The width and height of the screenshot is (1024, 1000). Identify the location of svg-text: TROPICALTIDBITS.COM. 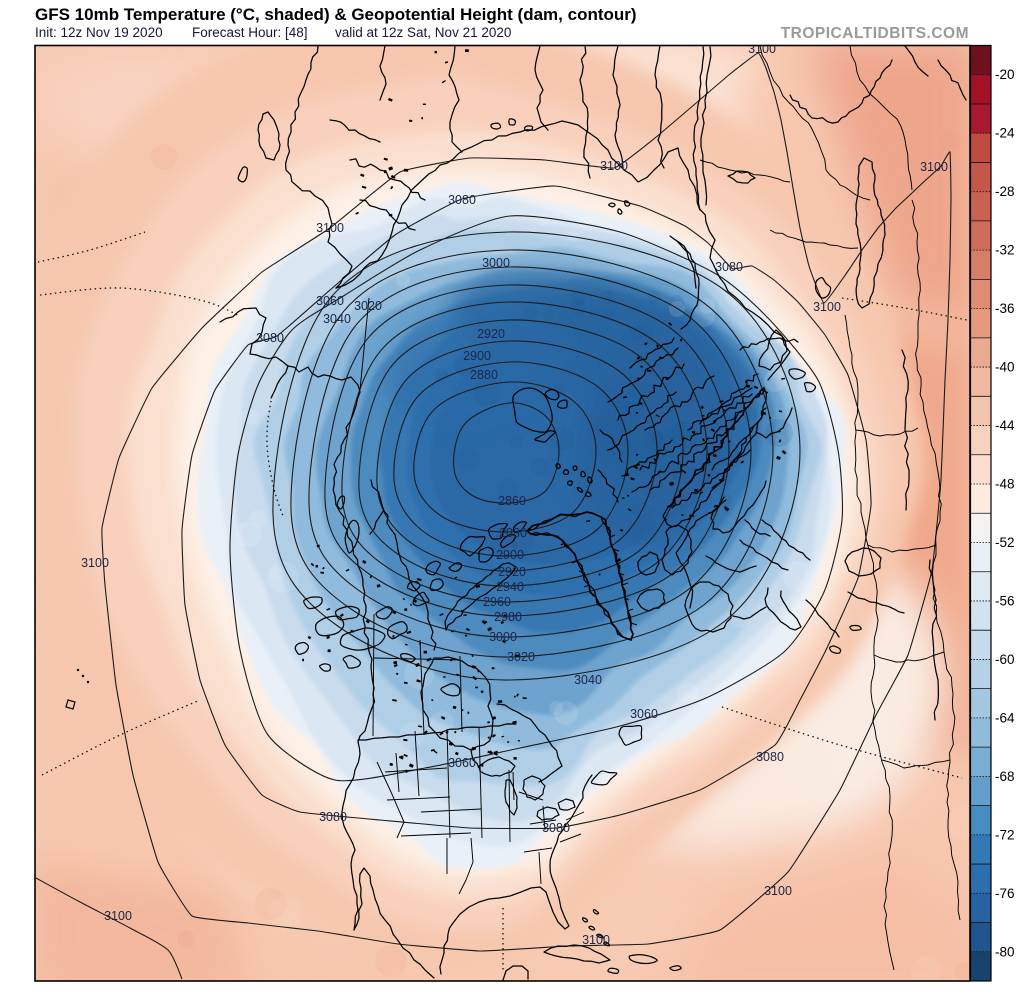
(875, 33).